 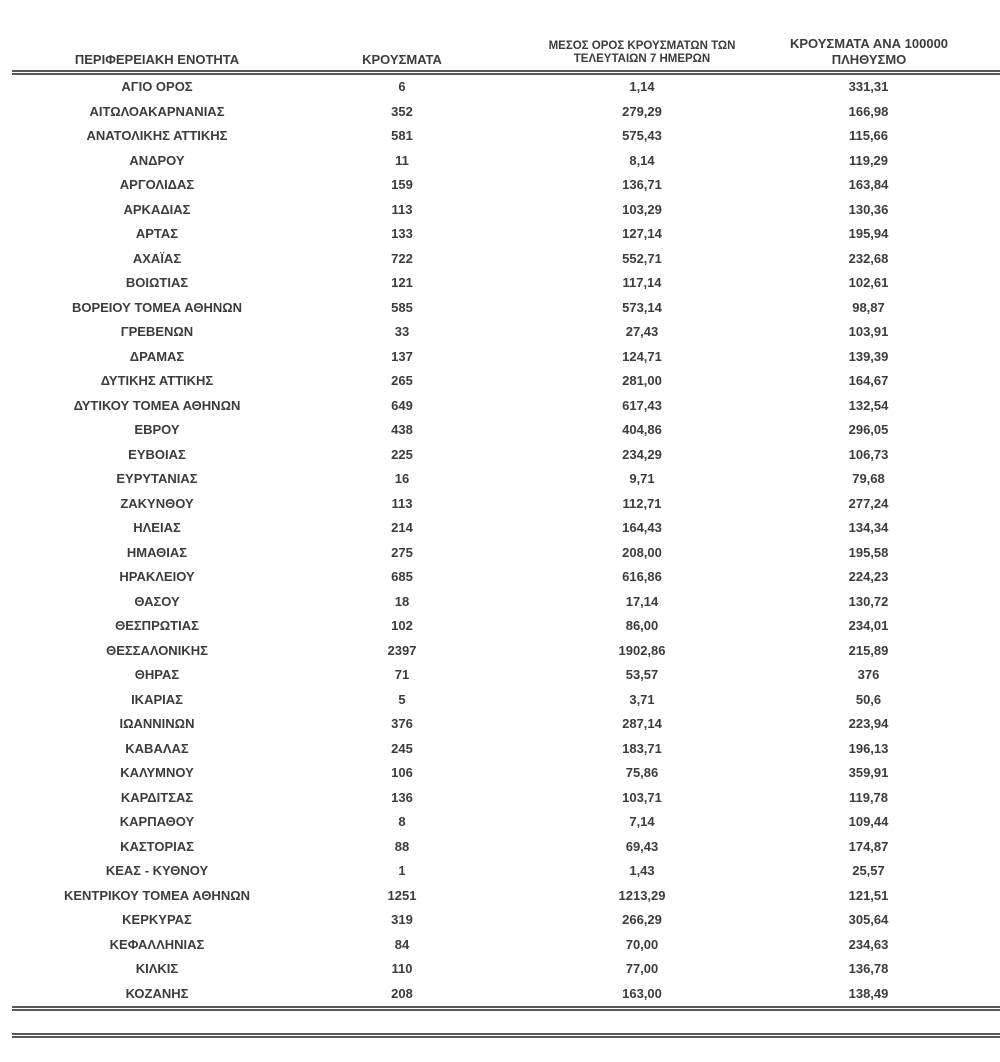 What do you see at coordinates (891, 996) in the screenshot?
I see `per-100000-cell: 138,49` at bounding box center [891, 996].